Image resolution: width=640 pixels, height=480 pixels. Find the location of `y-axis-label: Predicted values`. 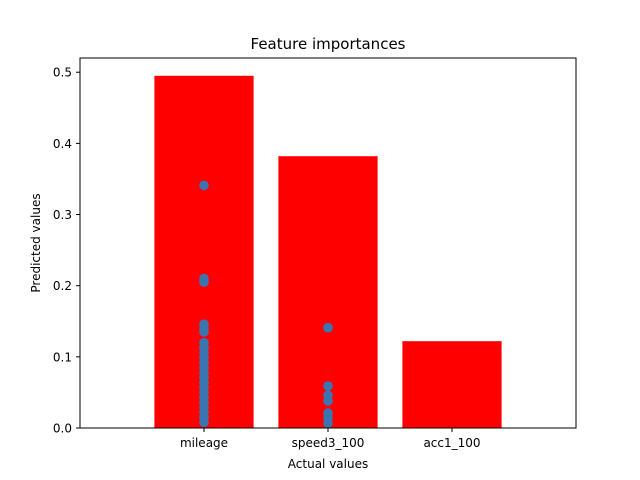

y-axis-label: Predicted values is located at coordinates (36, 242).